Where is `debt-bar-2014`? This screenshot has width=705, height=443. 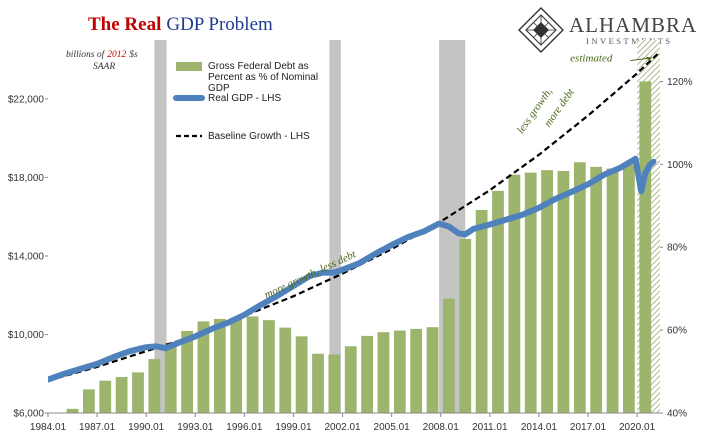 debt-bar-2014 is located at coordinates (547, 291).